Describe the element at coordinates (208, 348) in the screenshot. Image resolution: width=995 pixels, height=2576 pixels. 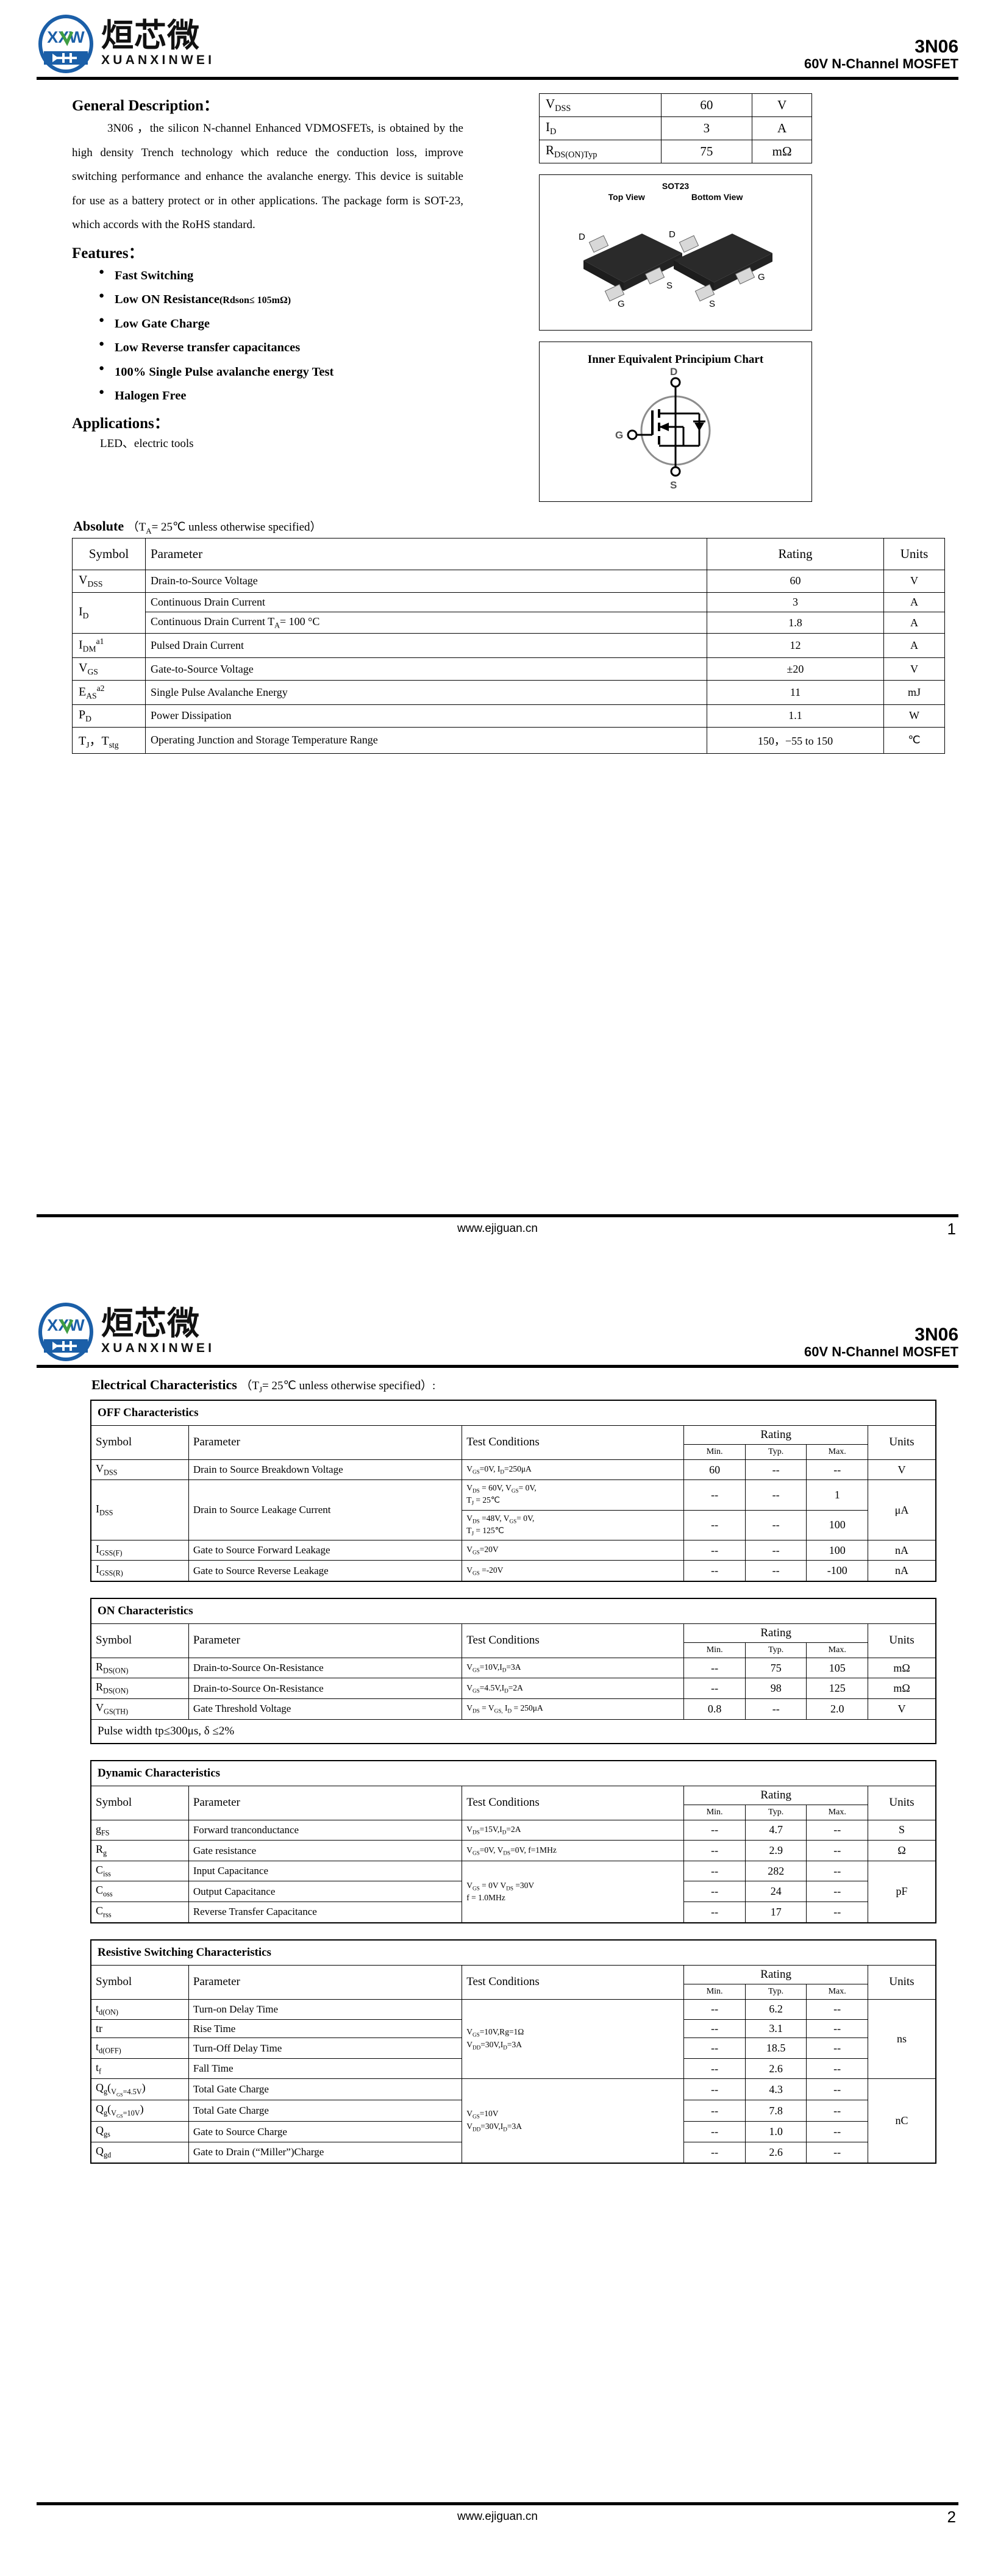
I see `feature-label: Low Reverse transfer capacitances` at that location.